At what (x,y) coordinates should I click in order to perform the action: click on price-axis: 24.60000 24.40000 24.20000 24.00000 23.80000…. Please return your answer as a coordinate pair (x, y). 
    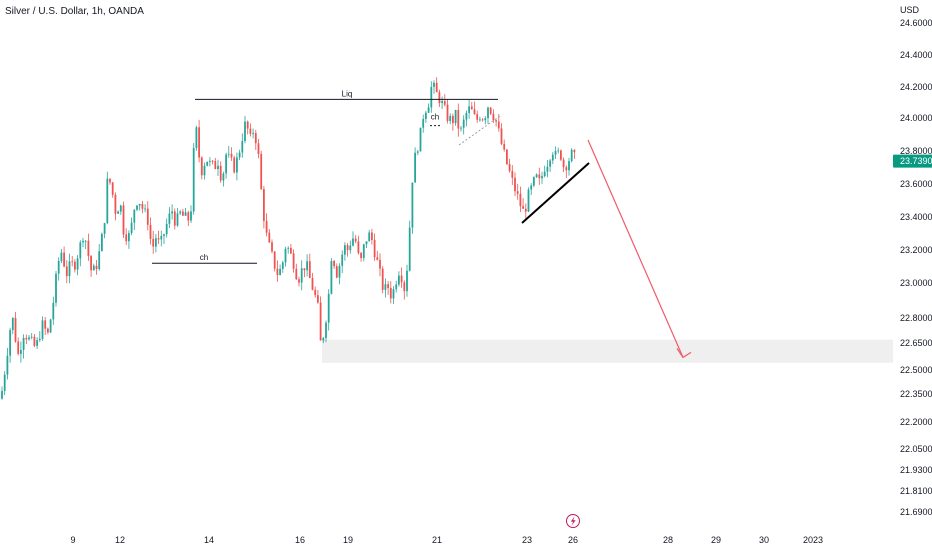
    Looking at the image, I should click on (916, 267).